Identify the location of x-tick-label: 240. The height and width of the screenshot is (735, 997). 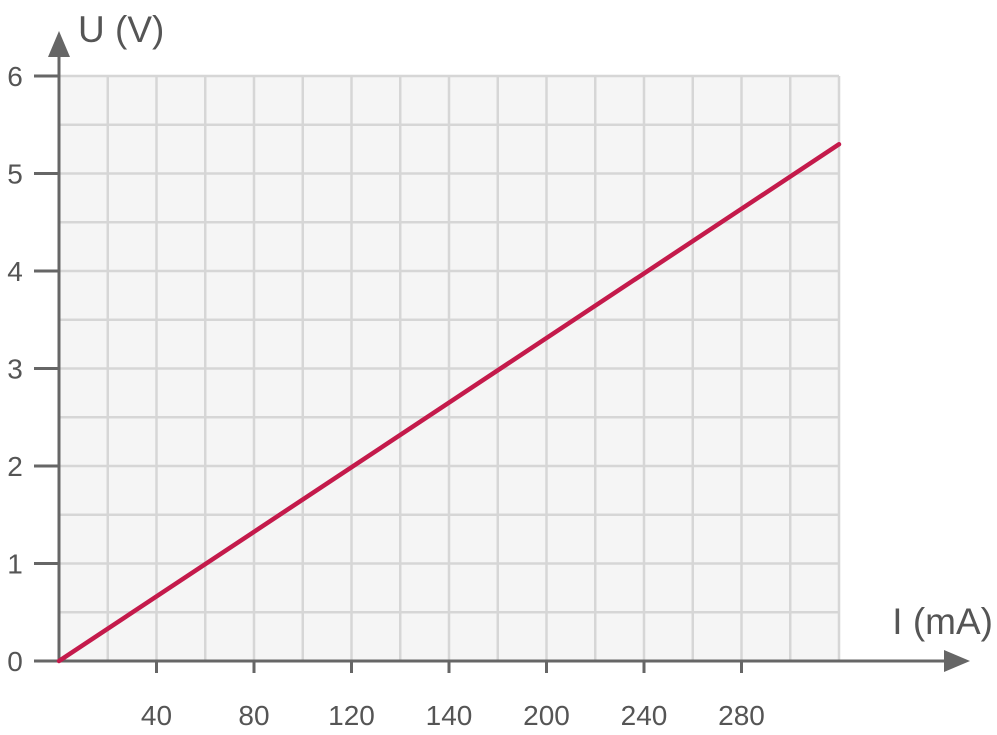
(644, 715).